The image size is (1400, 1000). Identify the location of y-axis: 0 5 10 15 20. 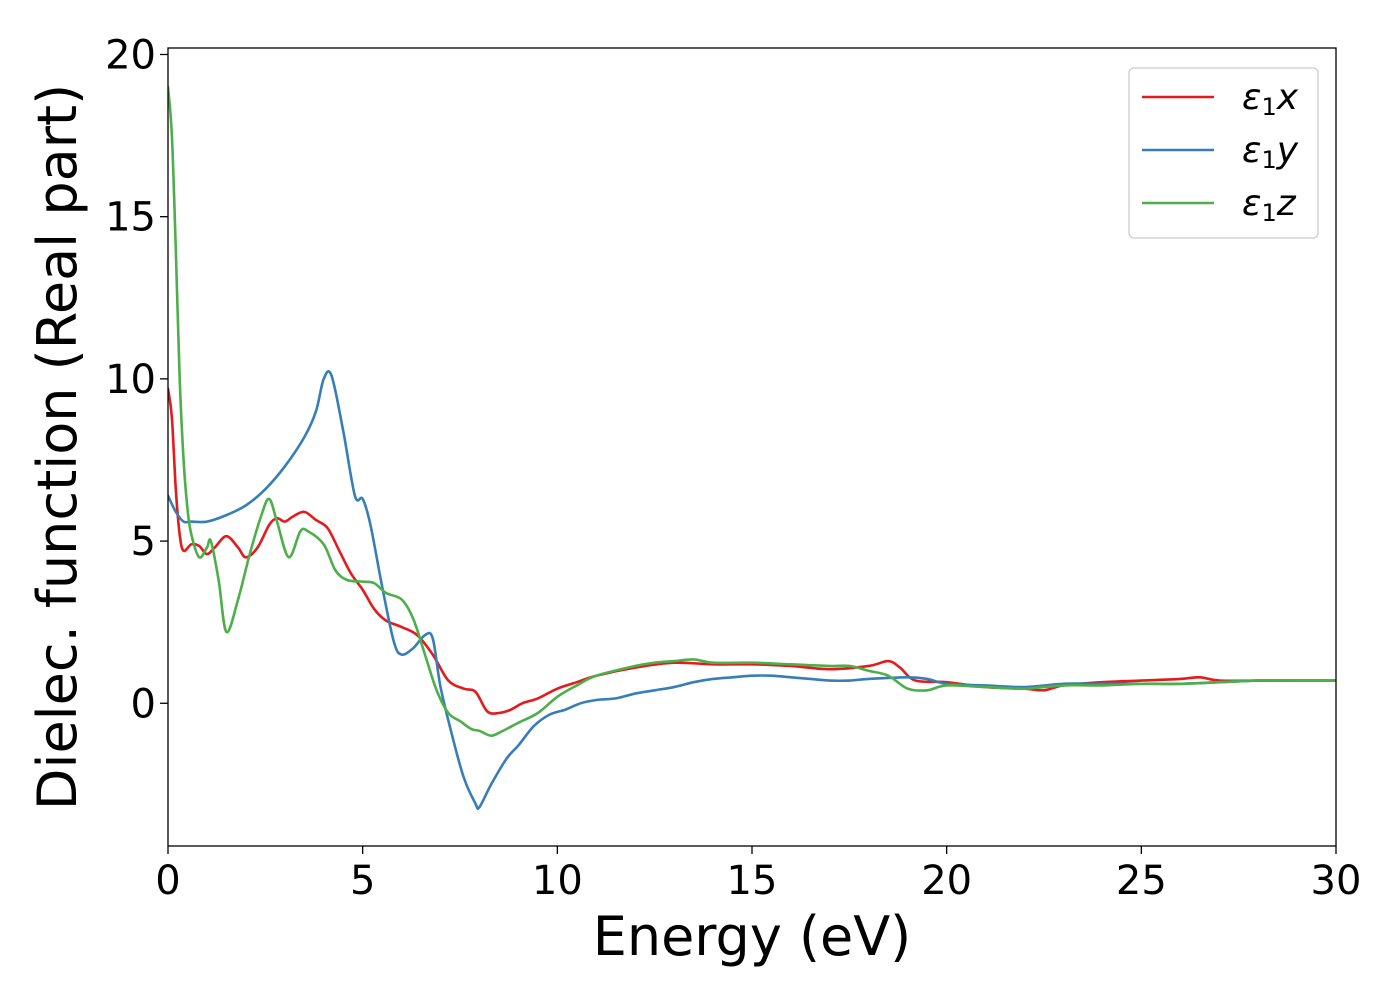
(136, 379).